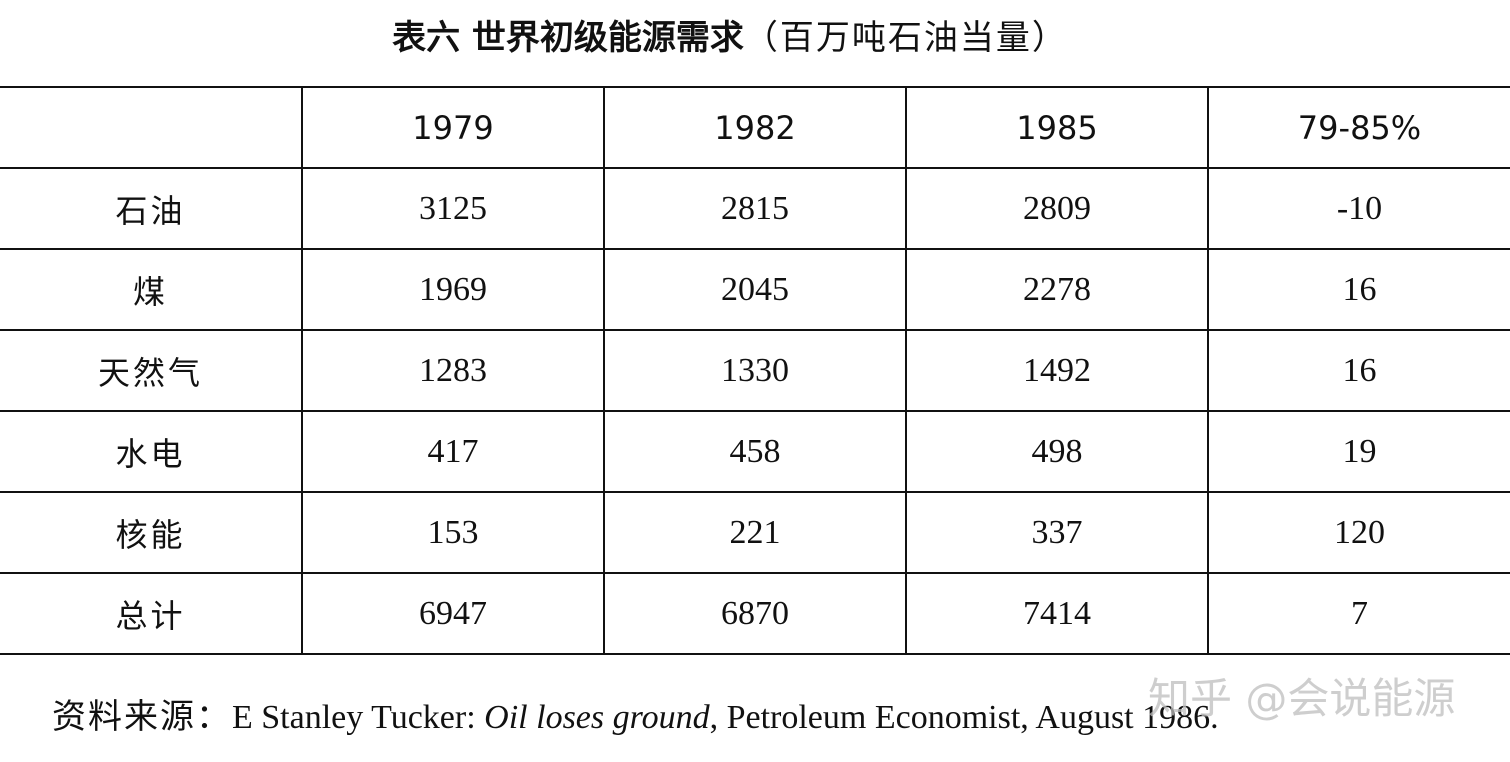 This screenshot has height=762, width=1510. Describe the element at coordinates (1358, 451) in the screenshot. I see `cell-change: 19` at that location.